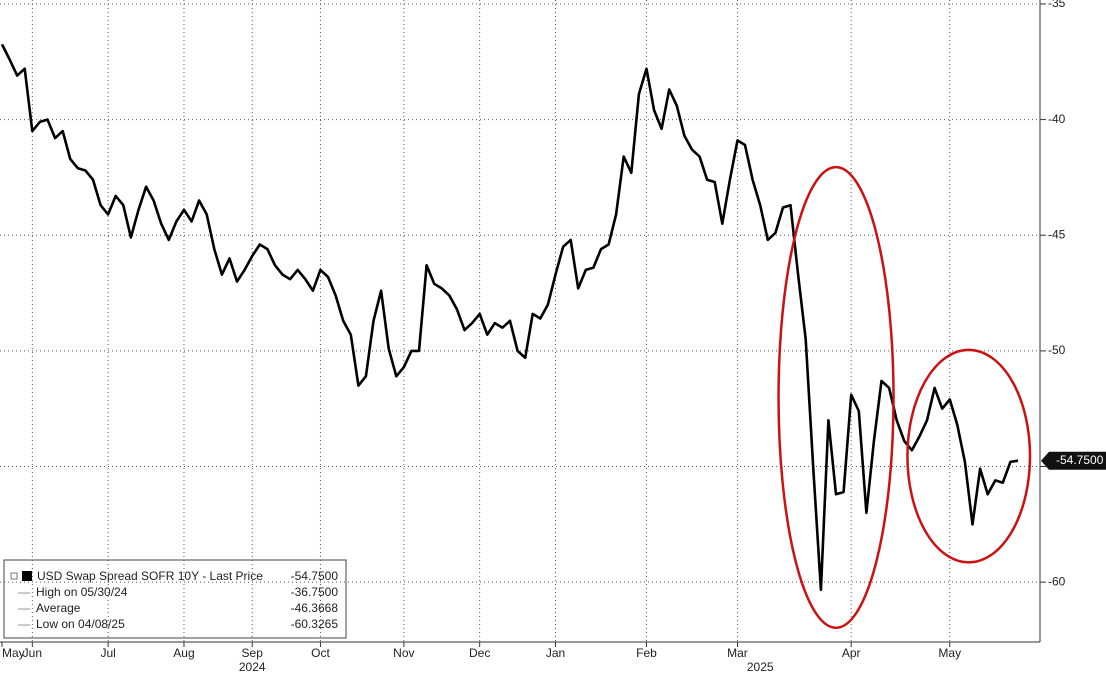  Describe the element at coordinates (555, 653) in the screenshot. I see `x-tick-label: Jan` at that location.